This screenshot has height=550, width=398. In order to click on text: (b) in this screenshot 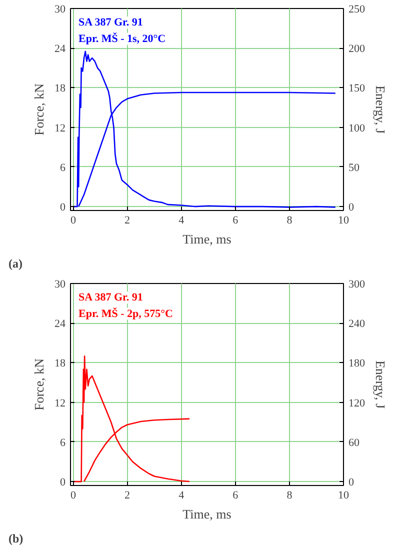, I will do `click(16, 539)`.